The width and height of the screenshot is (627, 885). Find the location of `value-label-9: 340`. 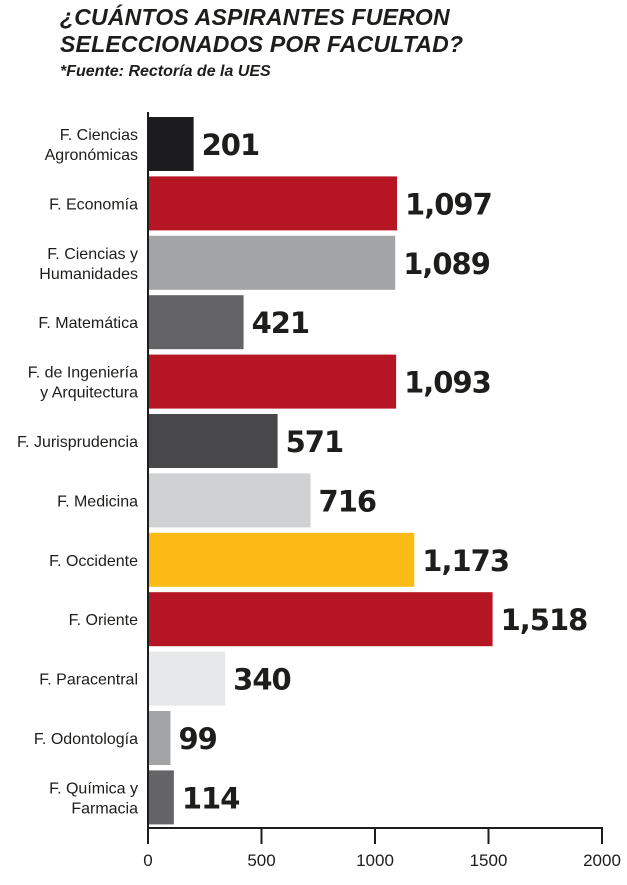

value-label-9: 340 is located at coordinates (262, 680).